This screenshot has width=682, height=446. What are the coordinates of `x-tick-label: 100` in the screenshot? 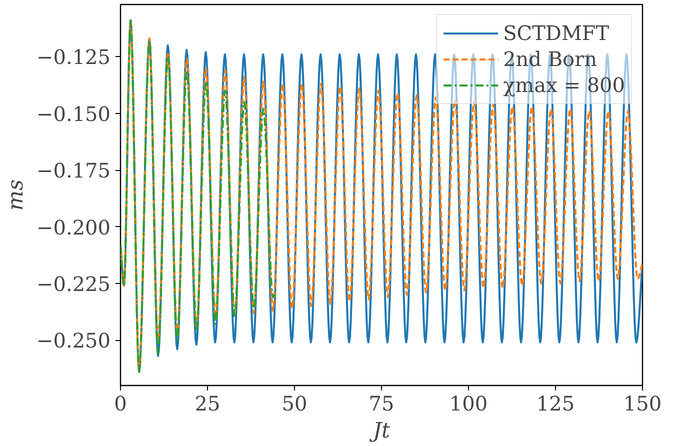 It's located at (468, 404).